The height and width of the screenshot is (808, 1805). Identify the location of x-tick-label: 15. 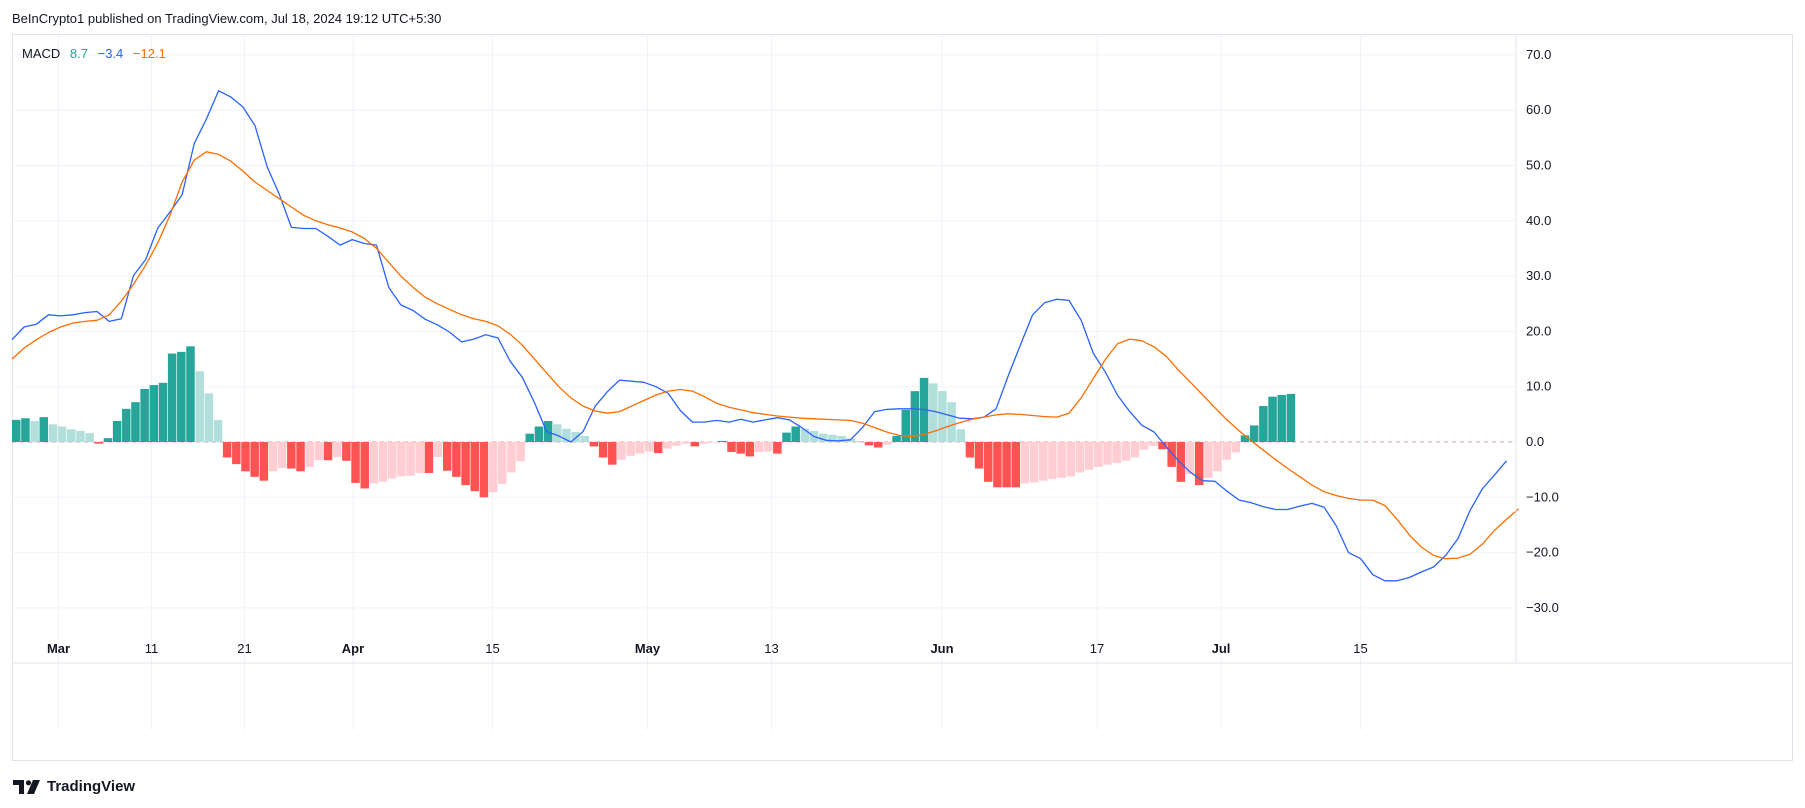
(492, 648).